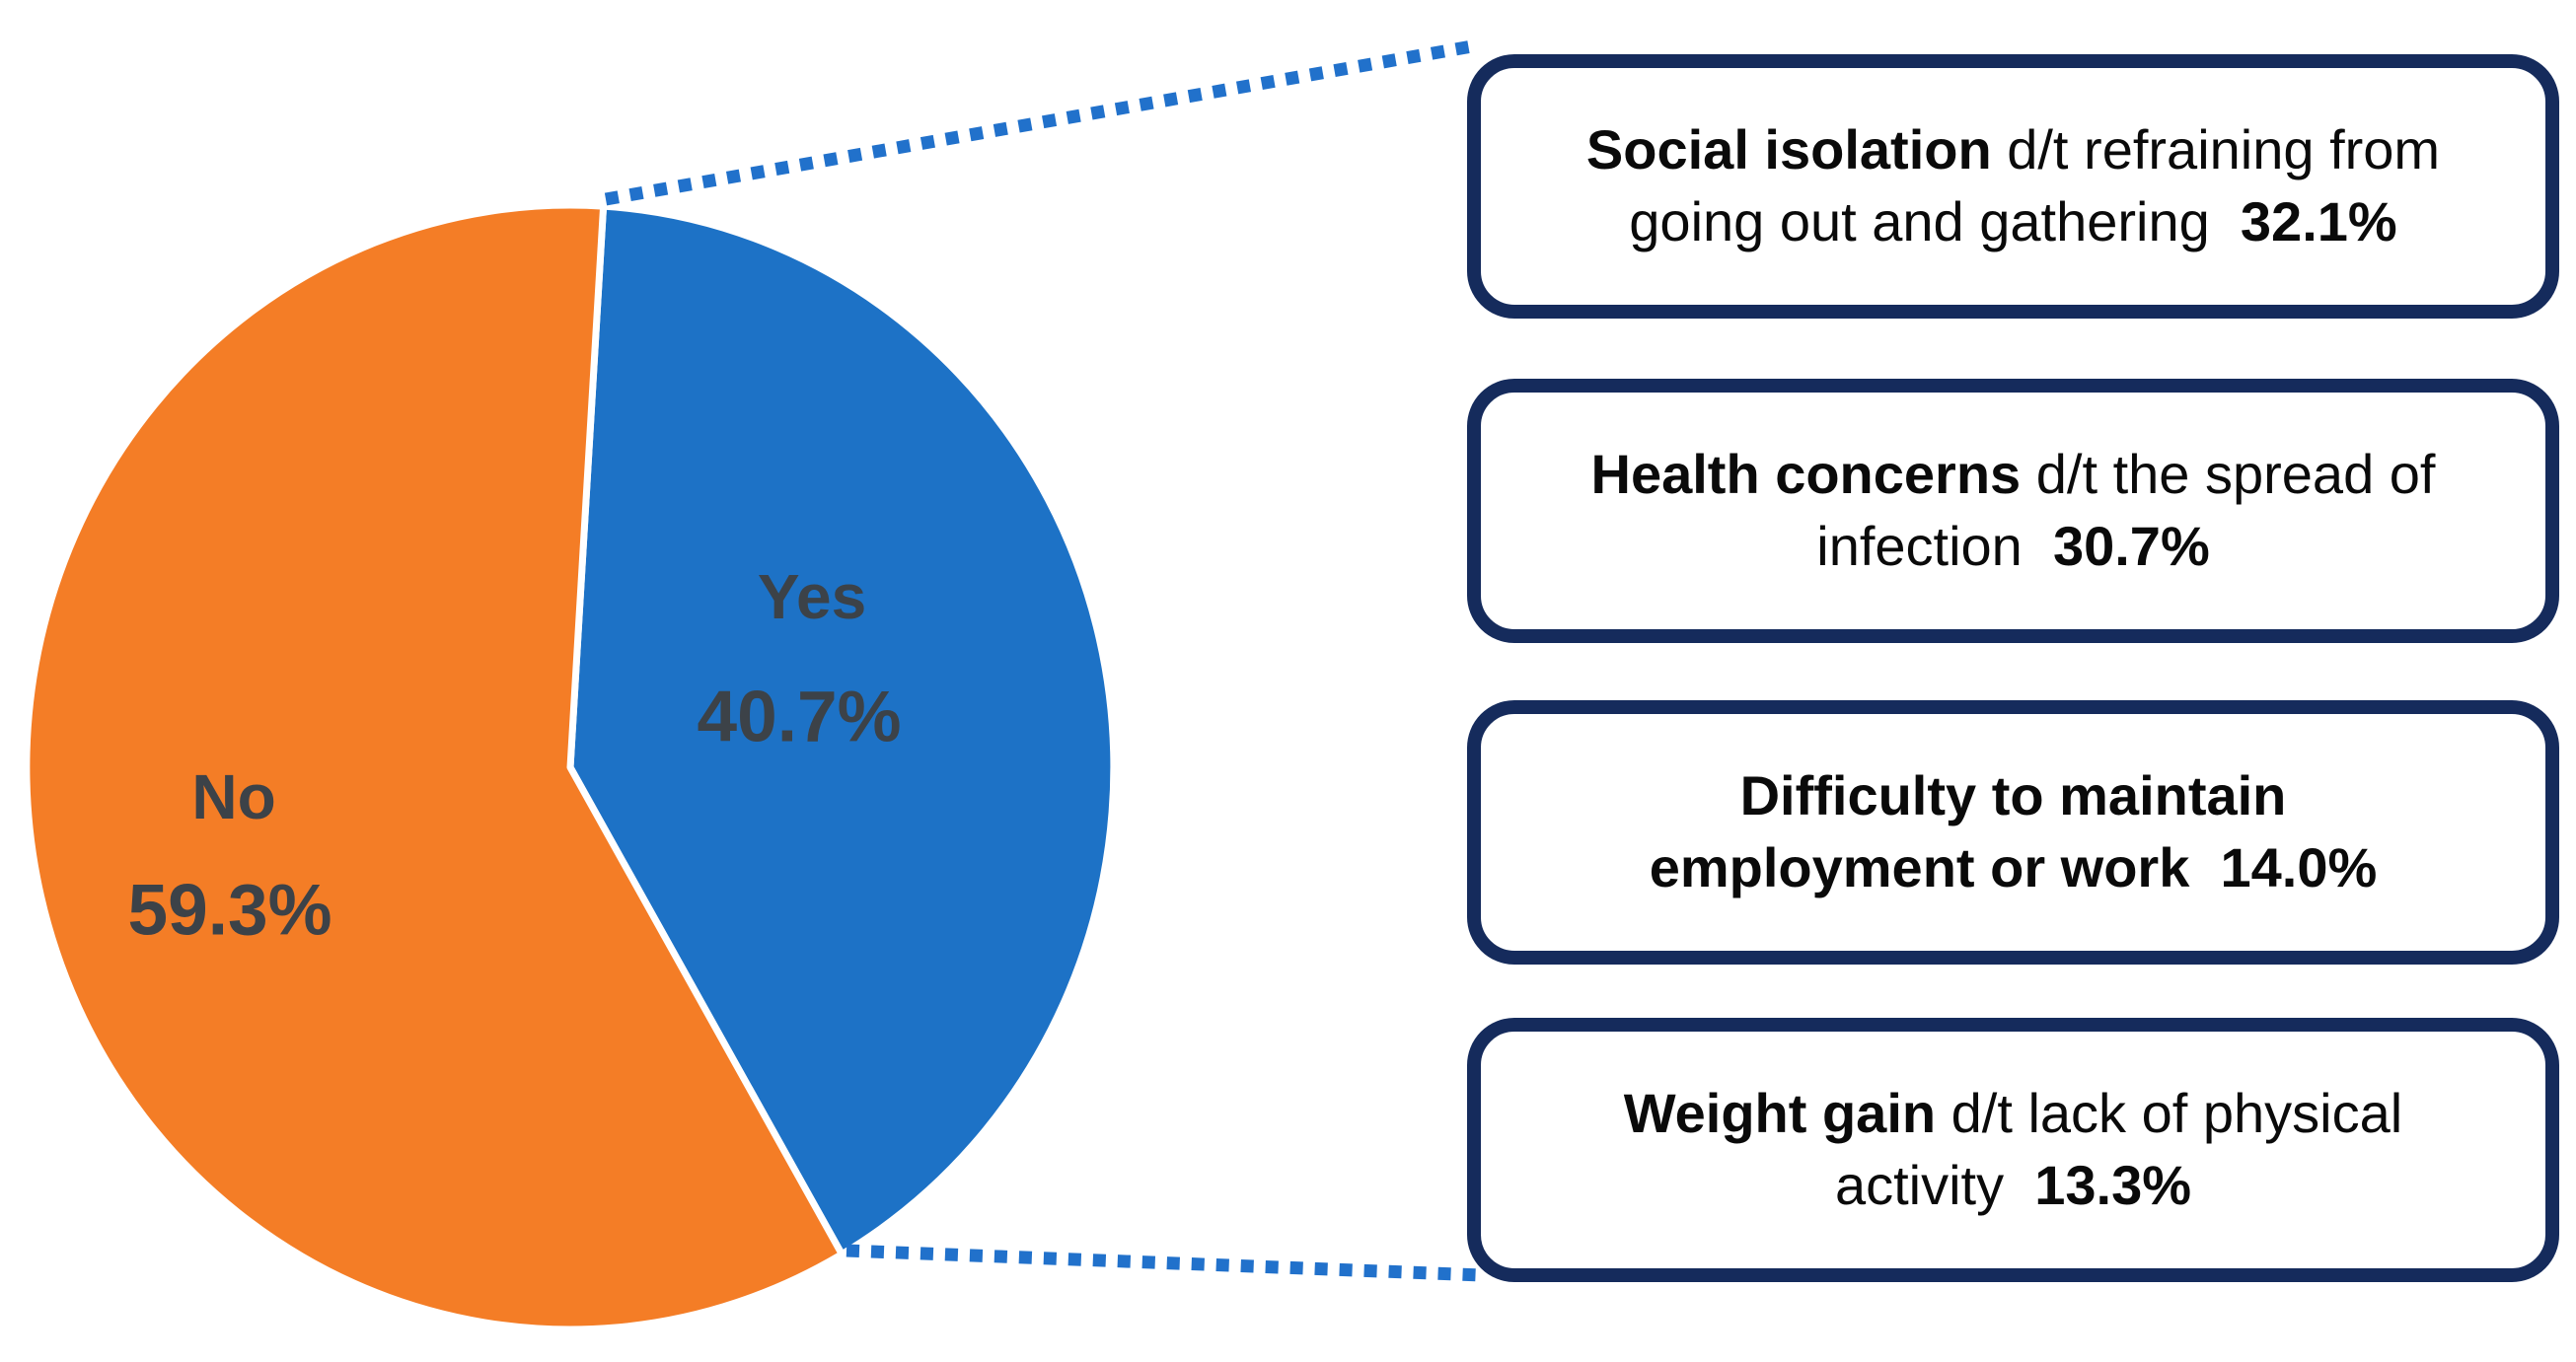 This screenshot has height=1362, width=2576. What do you see at coordinates (1919, 1185) in the screenshot?
I see `text-segment: activity` at bounding box center [1919, 1185].